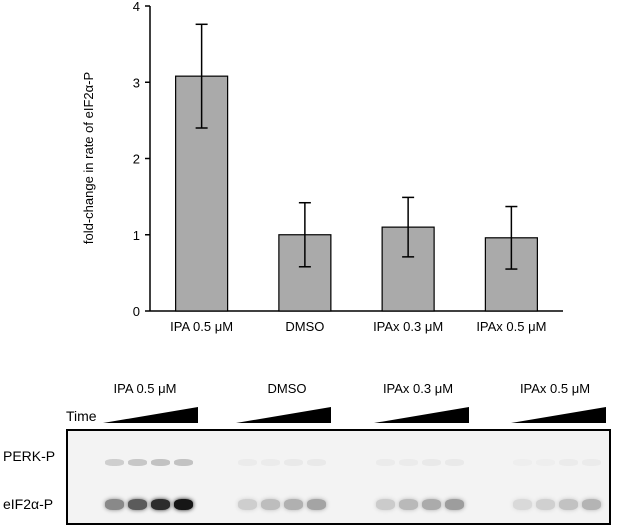  What do you see at coordinates (88, 158) in the screenshot?
I see `y-axis-label: fold-change in rate of eIF2α-P` at bounding box center [88, 158].